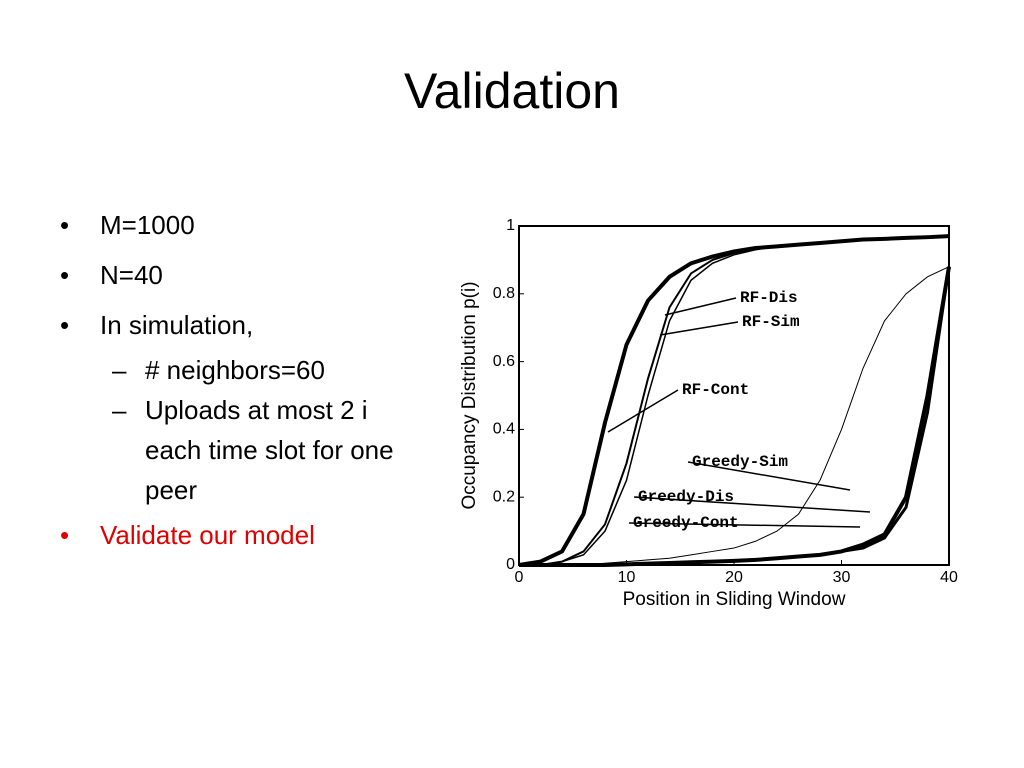 Image resolution: width=1024 pixels, height=768 pixels. I want to click on series-label: Greedy-Sim, so click(740, 462).